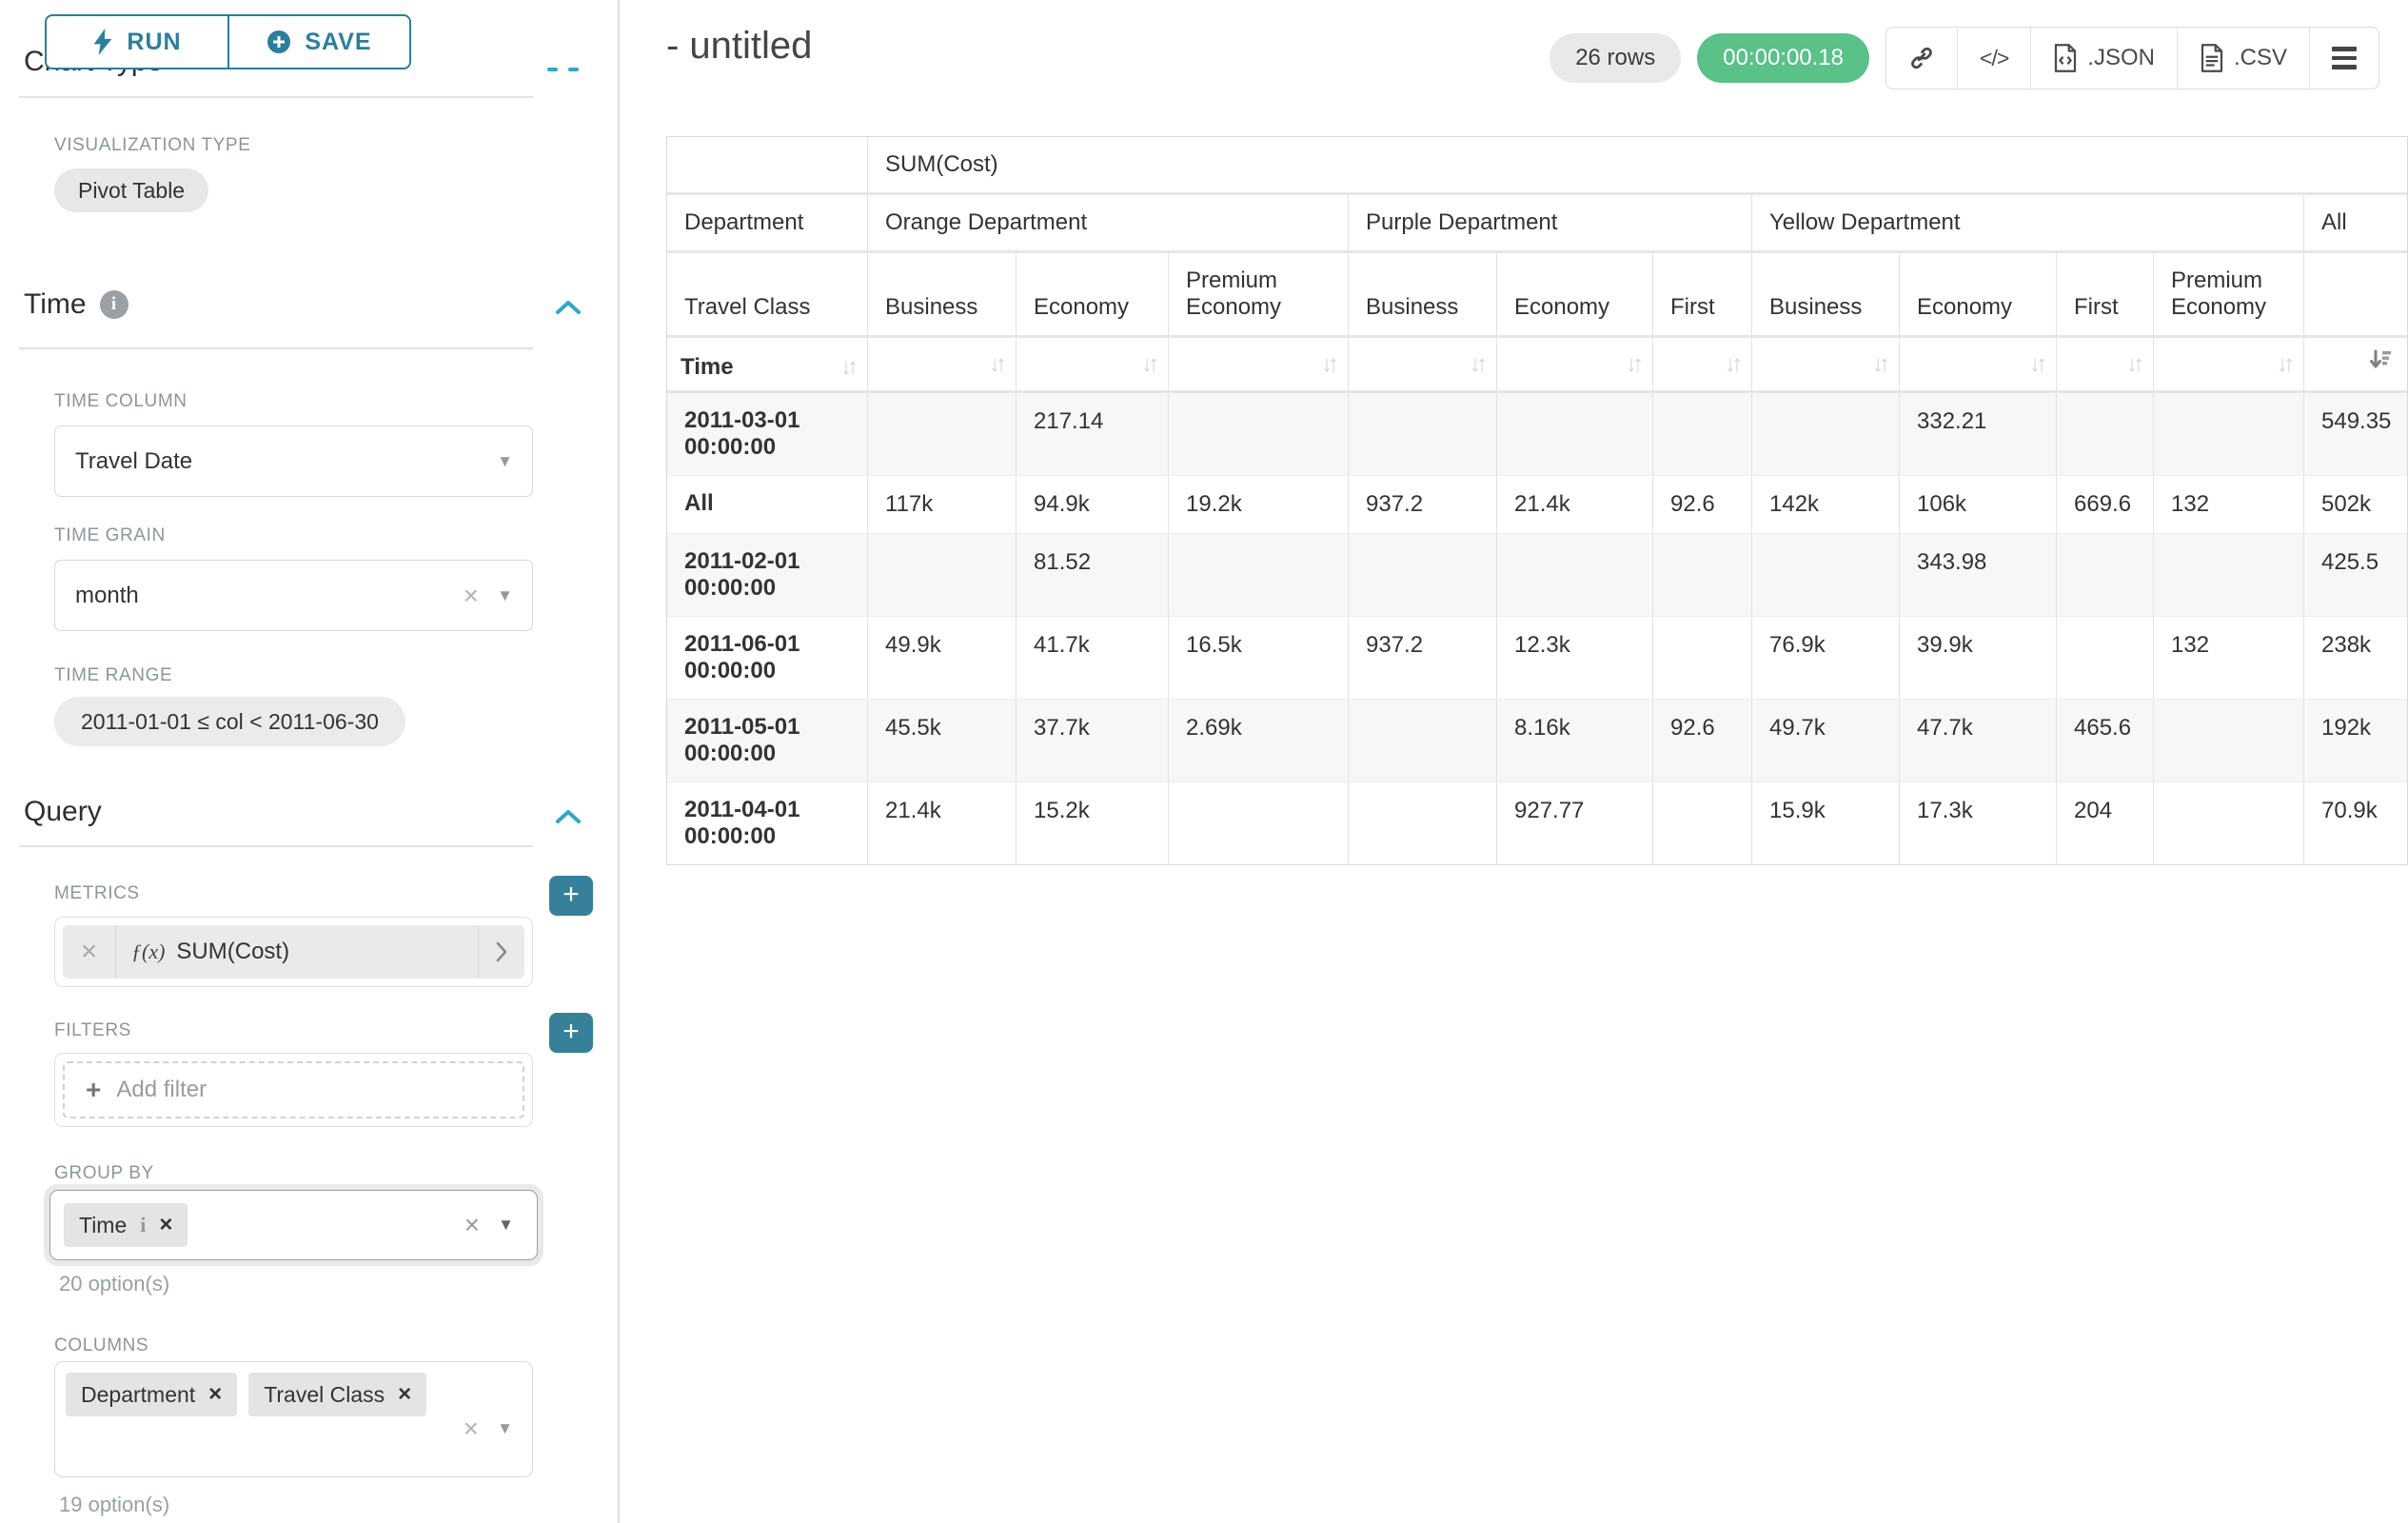 This screenshot has height=1523, width=2408. I want to click on group-by-tag: Time i ×, so click(126, 1225).